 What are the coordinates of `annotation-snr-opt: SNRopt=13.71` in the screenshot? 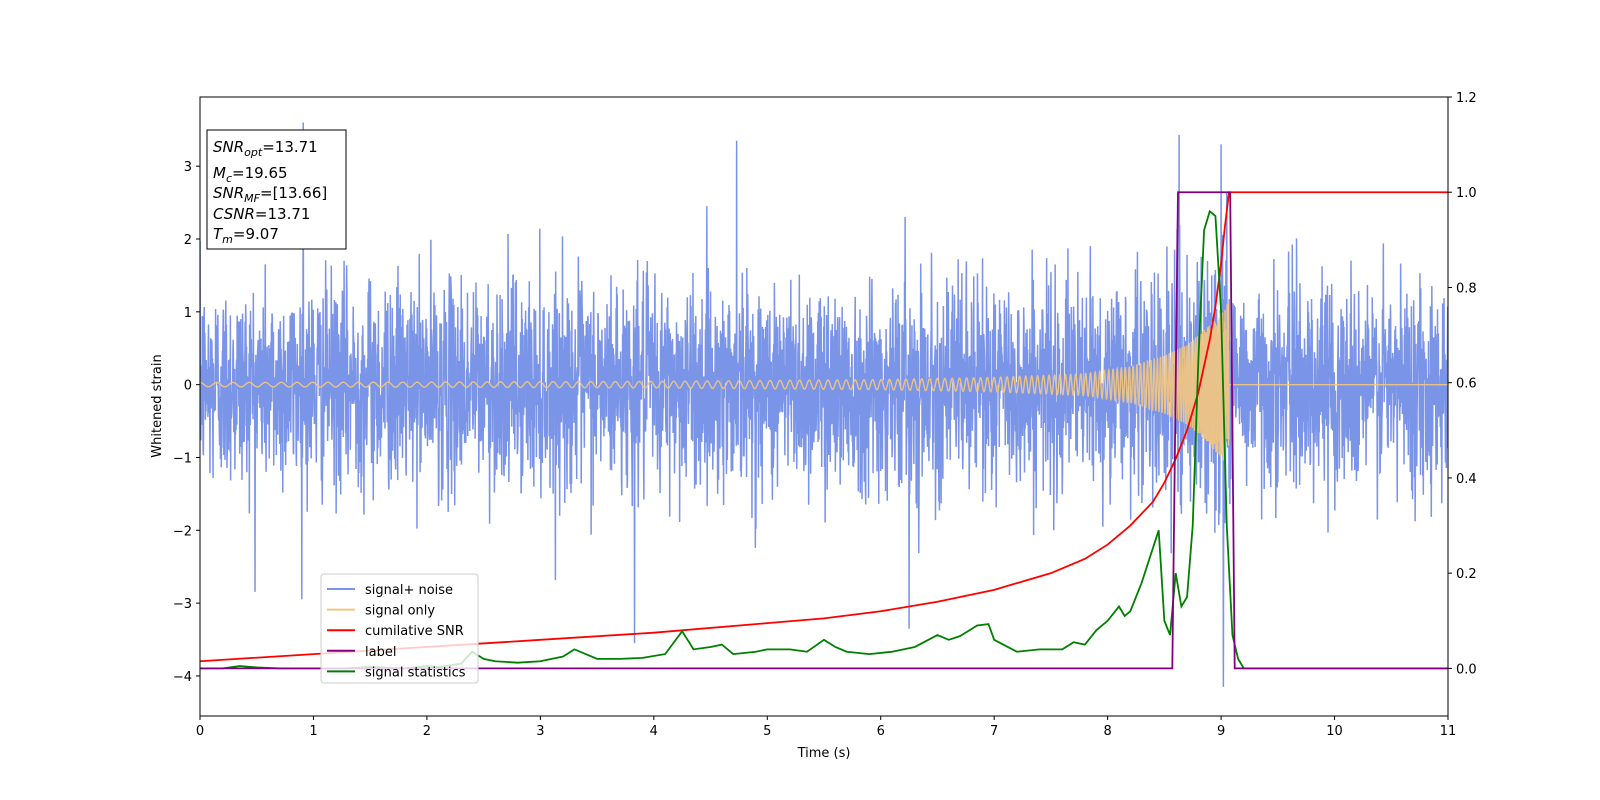 It's located at (265, 148).